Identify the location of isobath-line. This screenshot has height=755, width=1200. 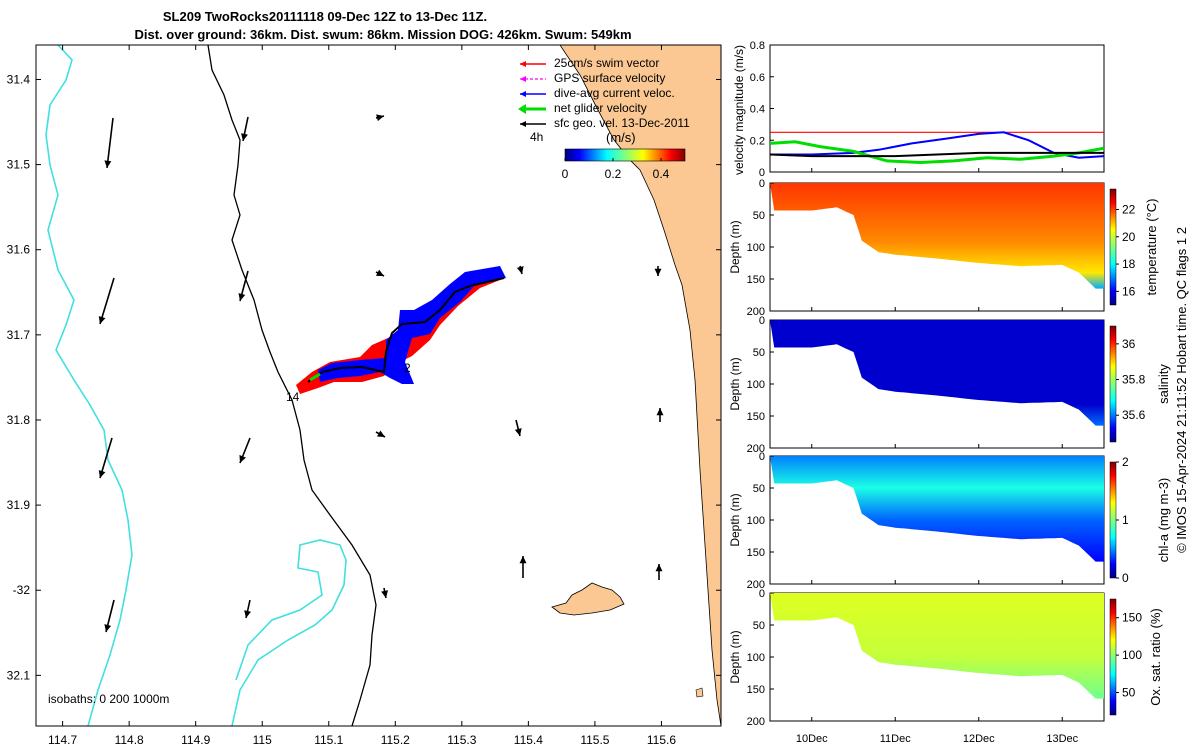
(292, 385).